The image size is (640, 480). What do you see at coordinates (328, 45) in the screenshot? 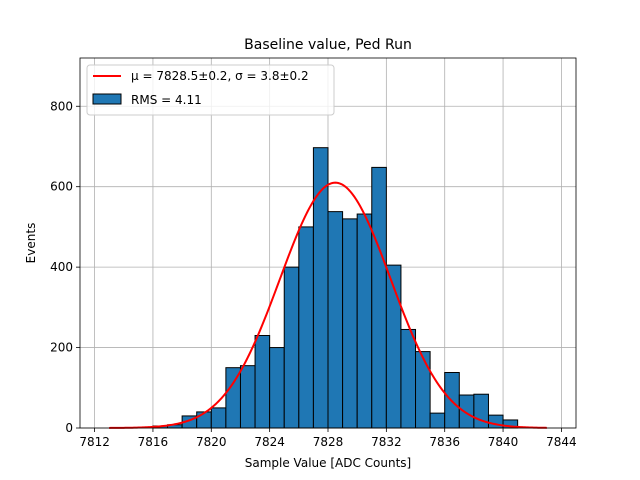
I see `chart-title: Baseline value, Ped Run` at bounding box center [328, 45].